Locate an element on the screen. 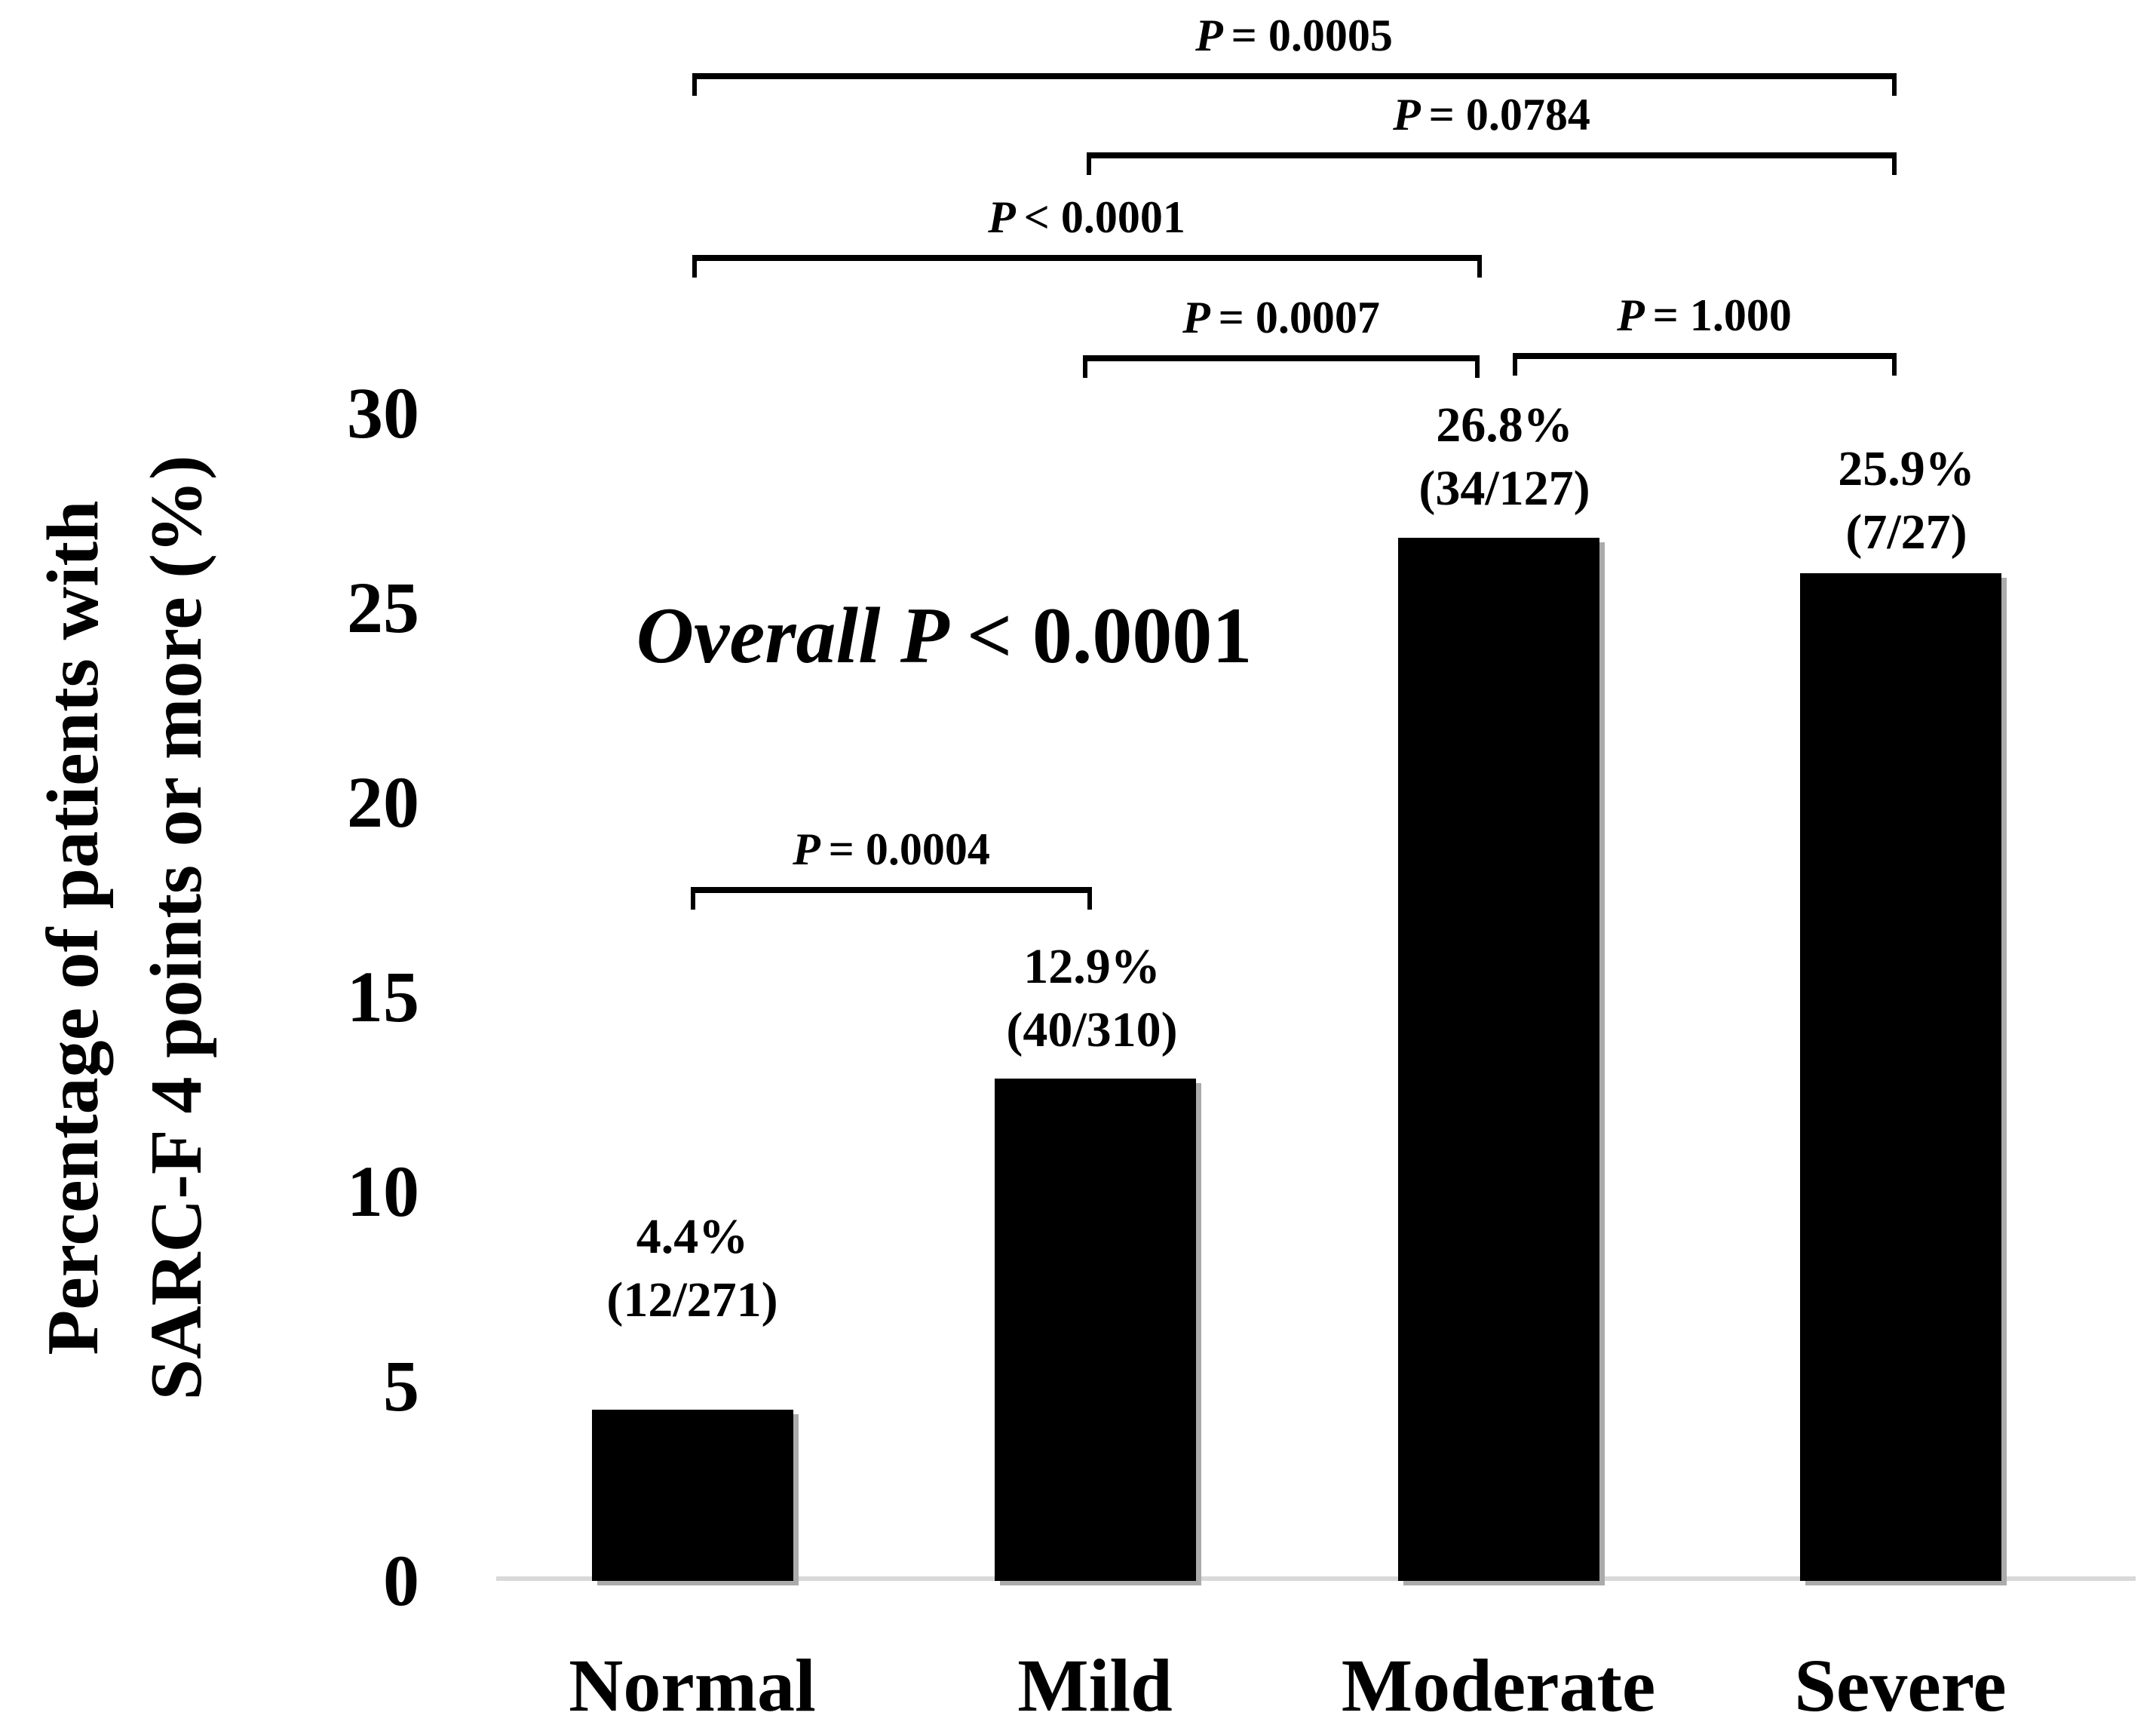 The width and height of the screenshot is (2156, 1731). p-symbol-normal-severe: P is located at coordinates (1209, 35).